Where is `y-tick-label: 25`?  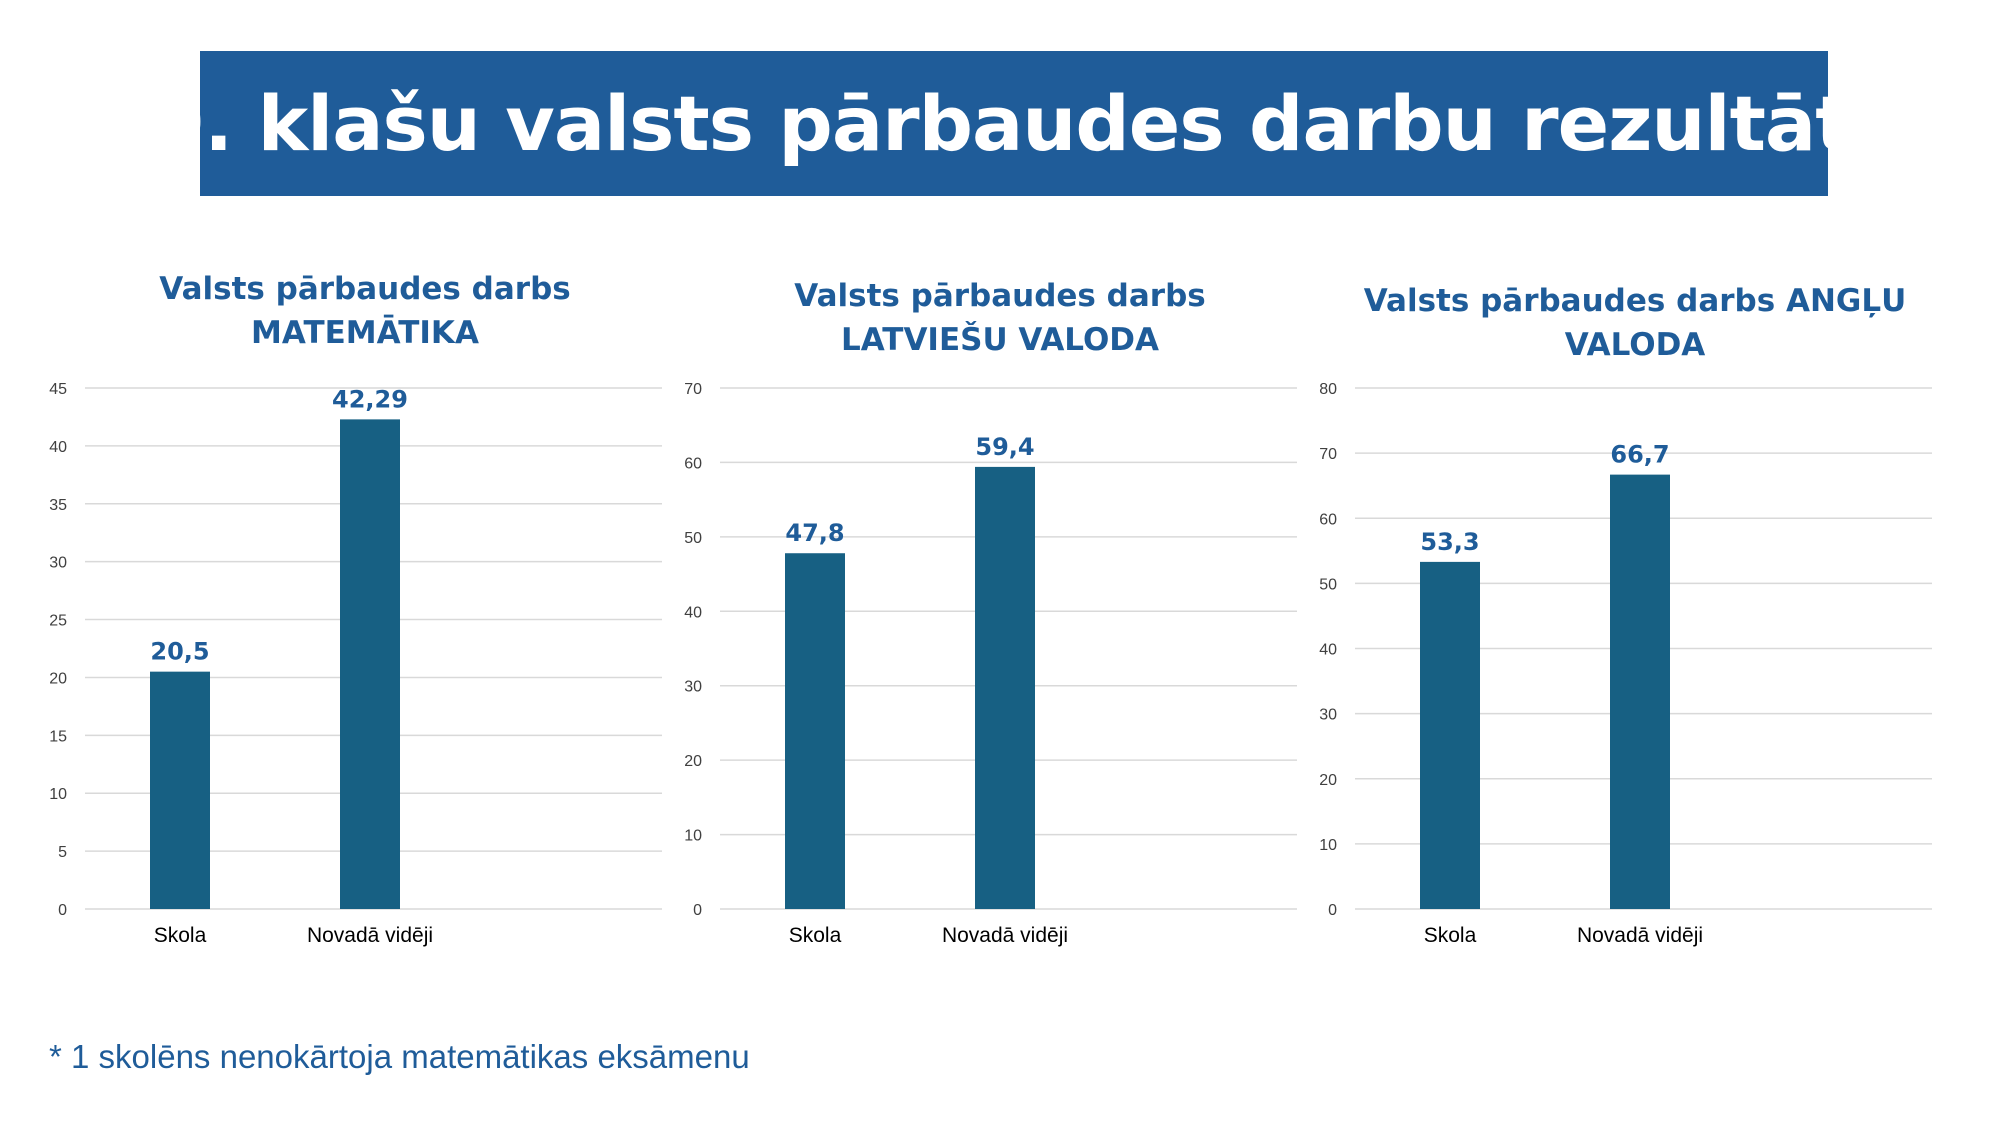
y-tick-label: 25 is located at coordinates (58, 621).